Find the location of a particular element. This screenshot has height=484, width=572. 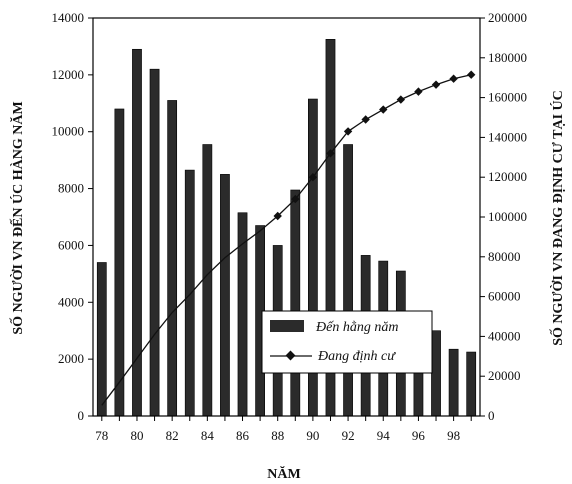

right-y-axis-title: SỐ NGƯỜI VN ĐANG ĐỊNH CƯ TẠI ÚC is located at coordinates (557, 218).